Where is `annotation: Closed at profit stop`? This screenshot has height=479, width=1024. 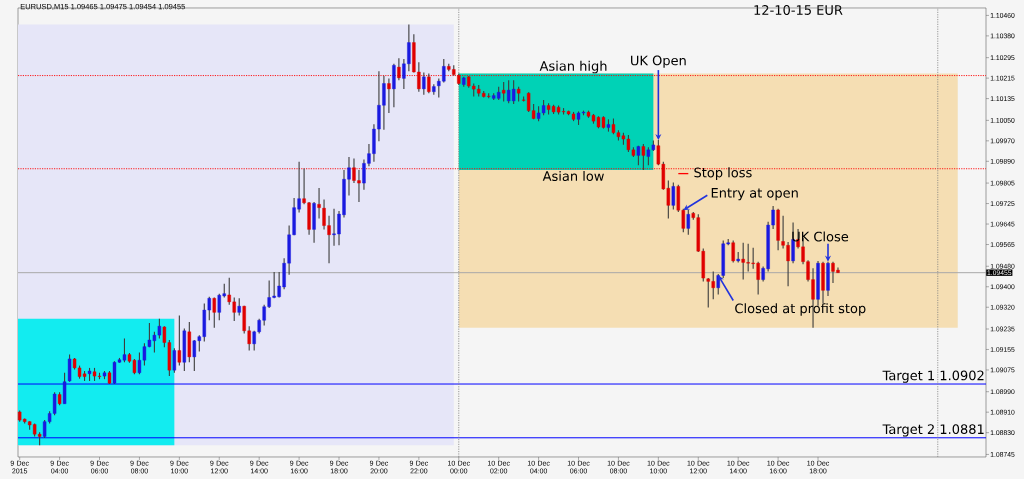 annotation: Closed at profit stop is located at coordinates (800, 309).